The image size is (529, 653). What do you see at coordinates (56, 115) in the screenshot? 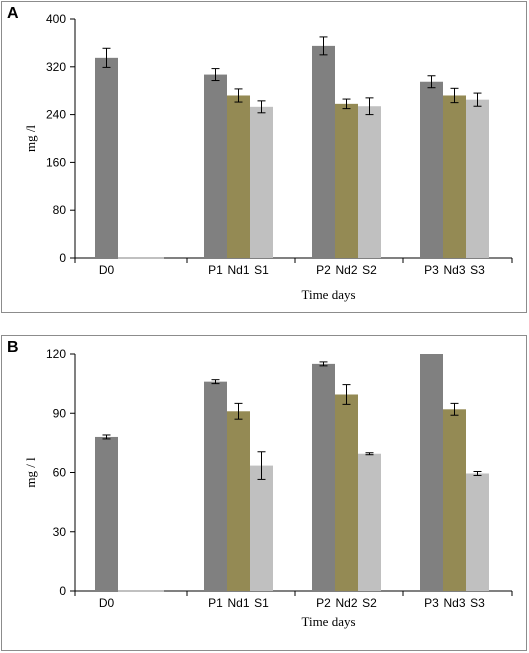
I see `y-tick-label: 240` at bounding box center [56, 115].